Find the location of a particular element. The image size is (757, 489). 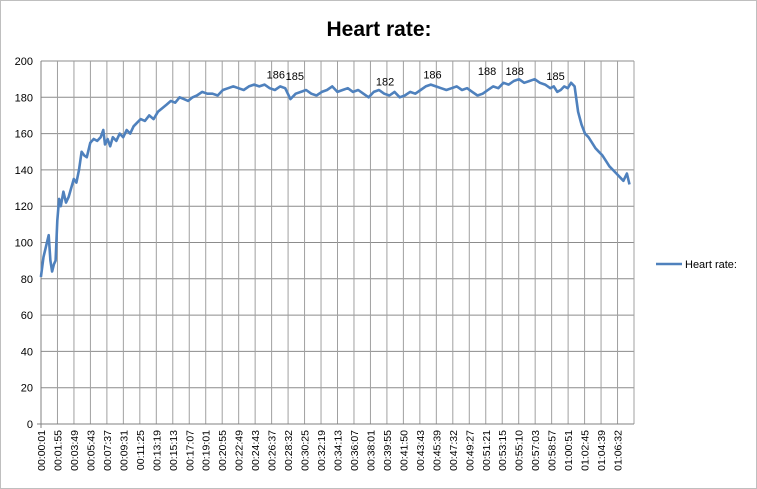

x-tick-label: 00:57:03 is located at coordinates (536, 450).